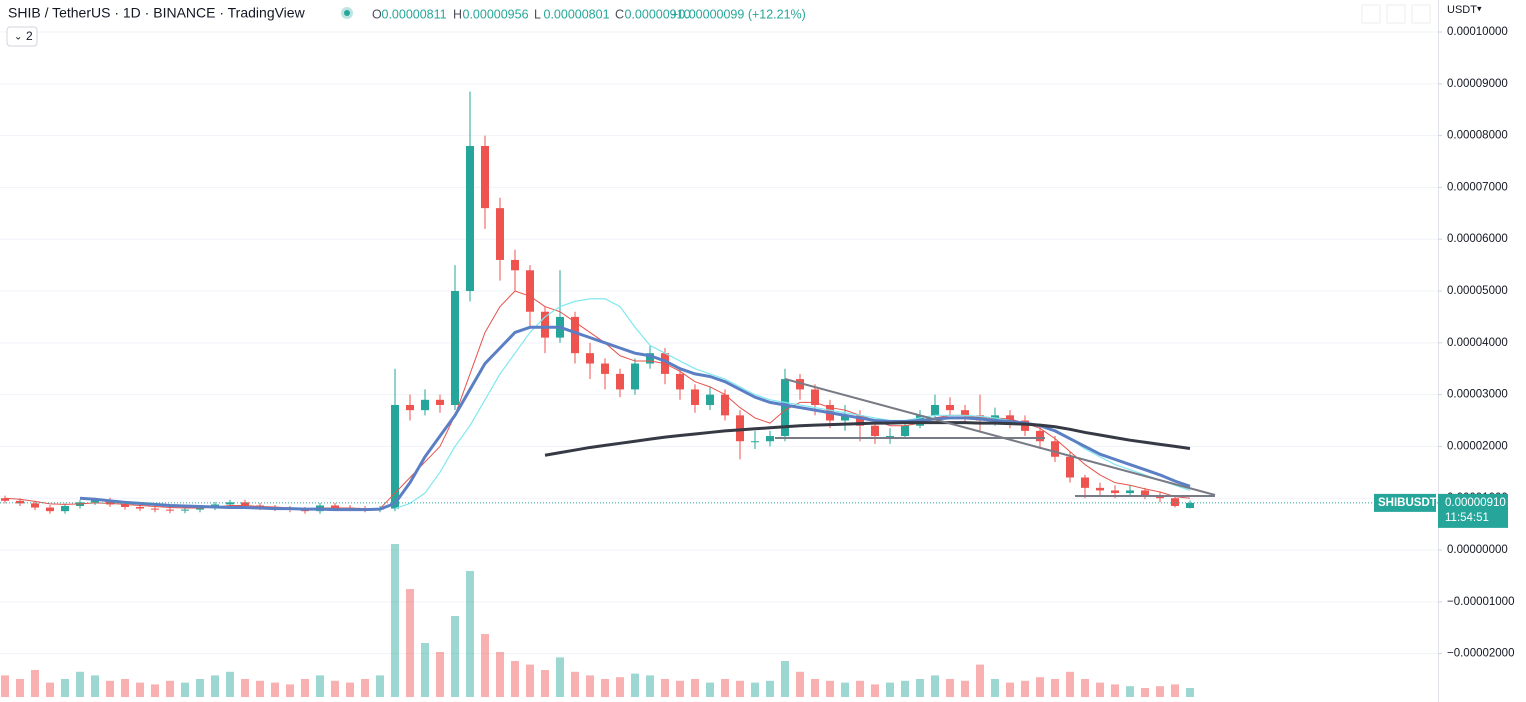 This screenshot has width=1526, height=702. I want to click on countdown: 11:54:51, so click(1467, 518).